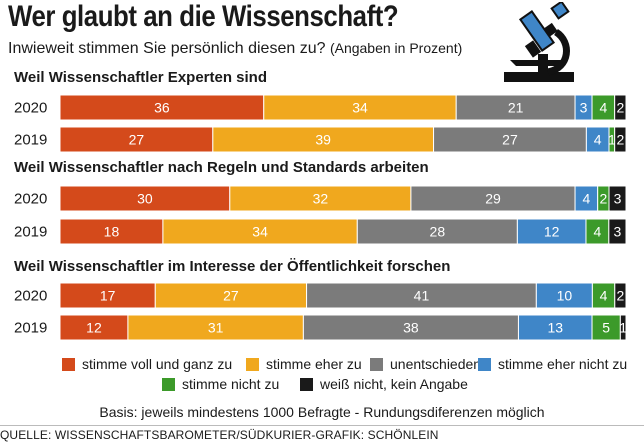 The image size is (644, 448). I want to click on legend-item: stimme eher nicht zu, so click(552, 364).